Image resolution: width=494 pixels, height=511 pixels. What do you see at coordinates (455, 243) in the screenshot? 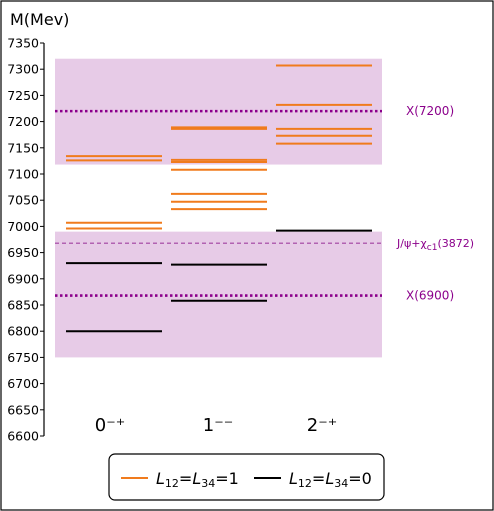
I see `reference-label-suffix: (3872)` at bounding box center [455, 243].